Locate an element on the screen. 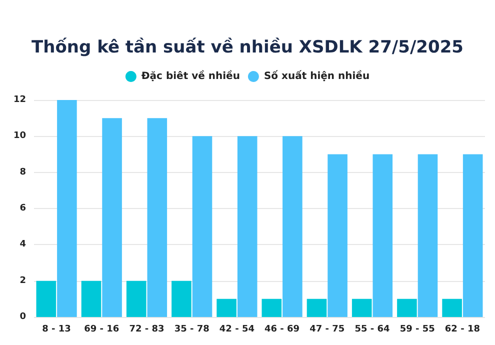 Image resolution: width=495 pixels, height=345 pixels. x-tick-label: 46 - 69 is located at coordinates (282, 329).